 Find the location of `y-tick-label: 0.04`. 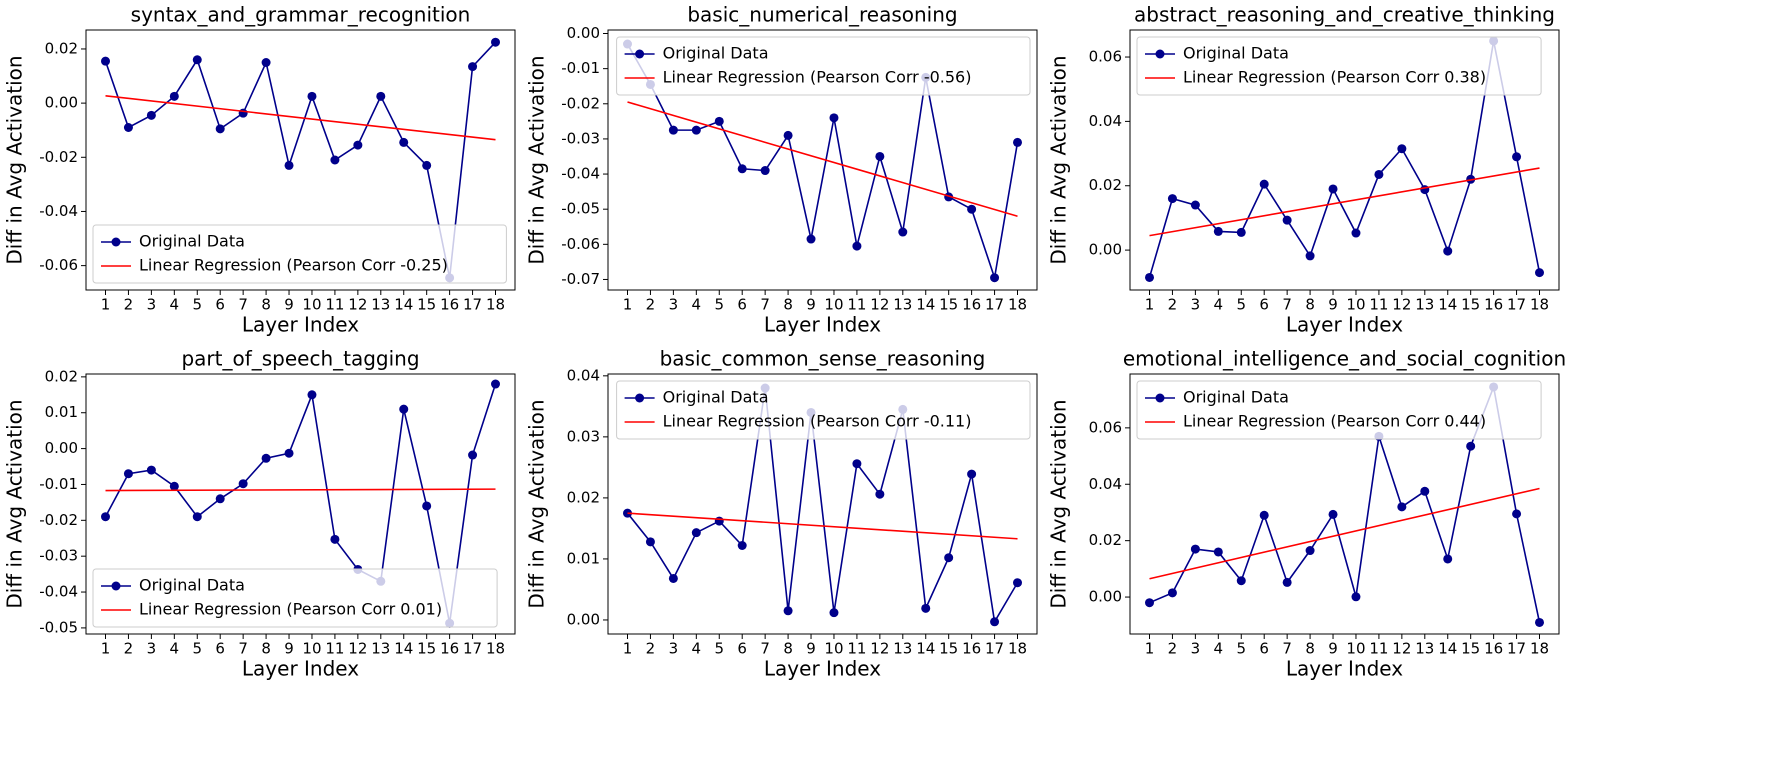

y-tick-label: 0.04 is located at coordinates (583, 375).